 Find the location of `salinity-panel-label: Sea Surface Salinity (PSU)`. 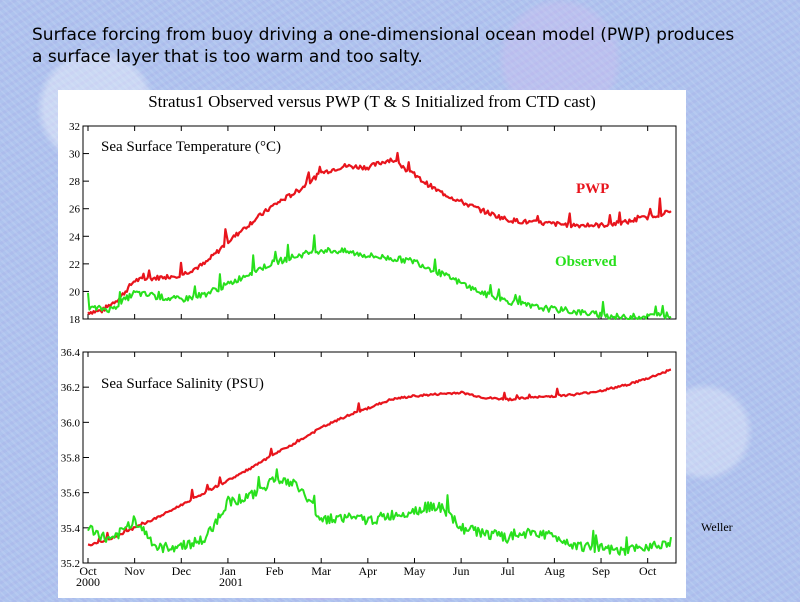

salinity-panel-label: Sea Surface Salinity (PSU) is located at coordinates (182, 384).